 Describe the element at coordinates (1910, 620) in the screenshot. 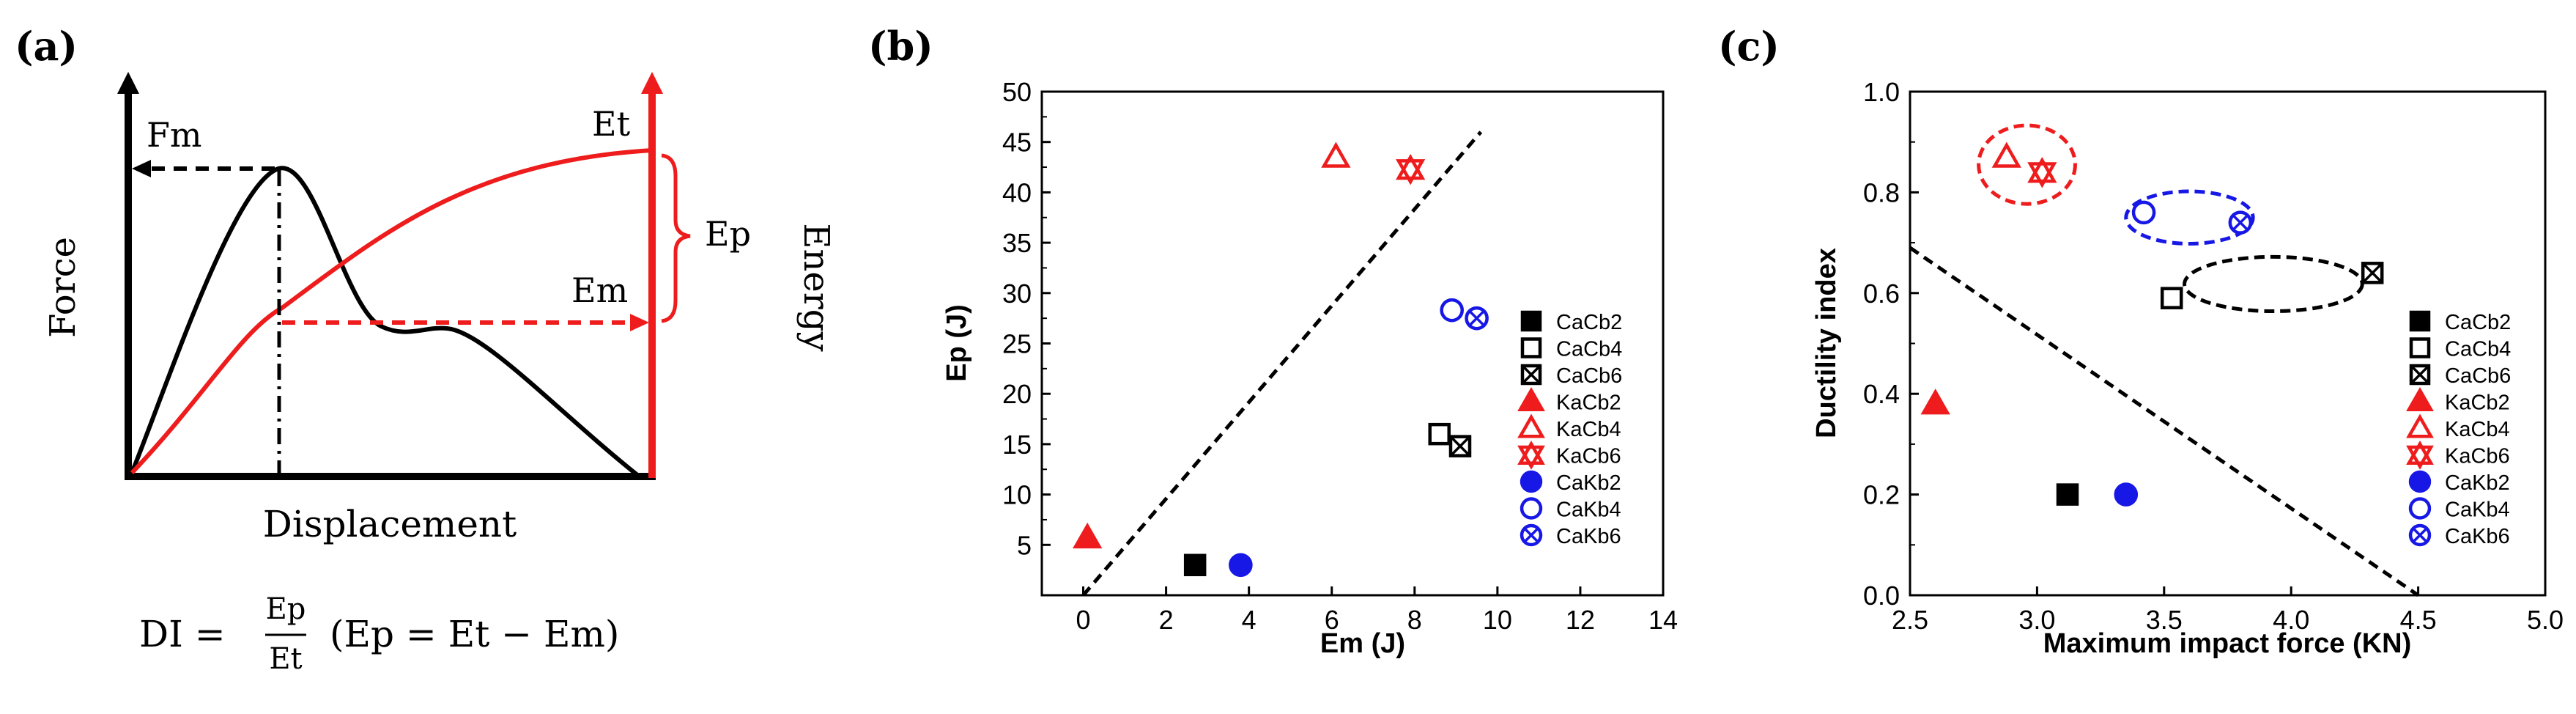

I see `x-tick-label: 2.5` at that location.